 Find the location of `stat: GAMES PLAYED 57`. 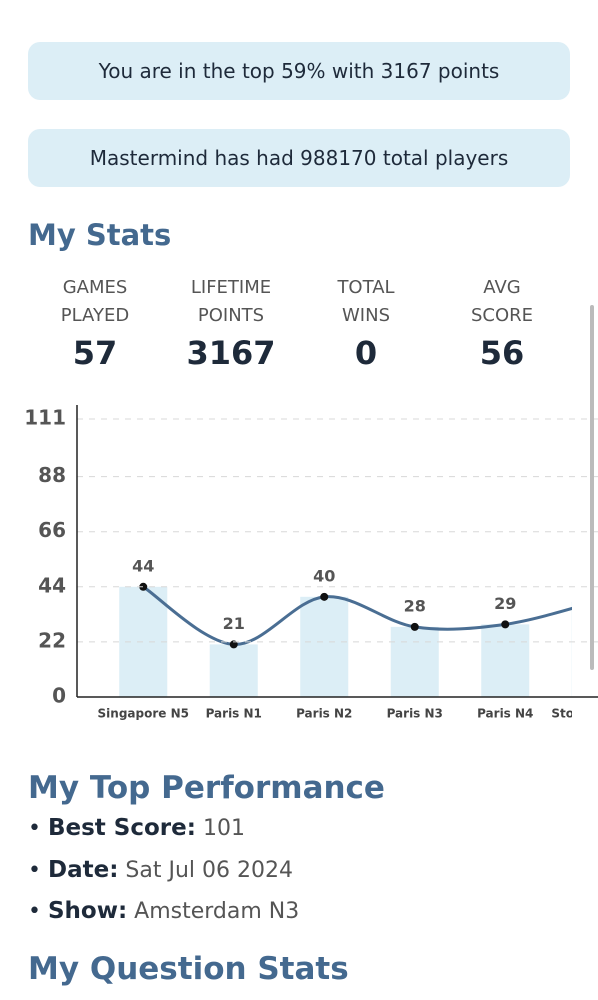

stat: GAMES PLAYED 57 is located at coordinates (95, 323).